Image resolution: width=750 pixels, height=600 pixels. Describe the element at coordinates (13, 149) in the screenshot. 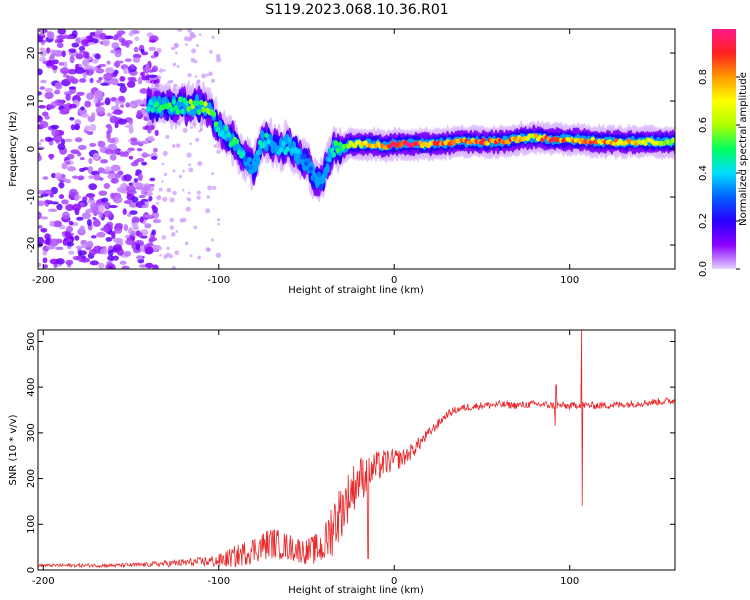

I see `spectrogram-y-axis-label: Frequency (Hz)` at that location.